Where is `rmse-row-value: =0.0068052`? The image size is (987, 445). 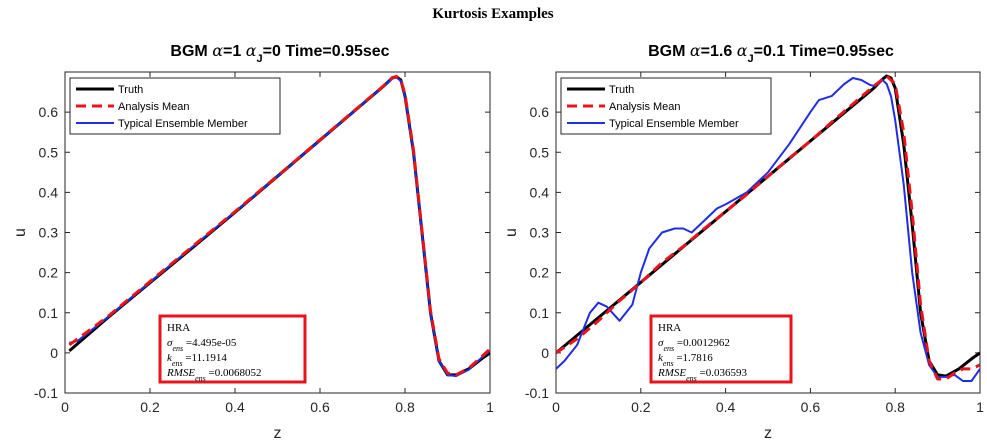 rmse-row-value: =0.0068052 is located at coordinates (234, 373).